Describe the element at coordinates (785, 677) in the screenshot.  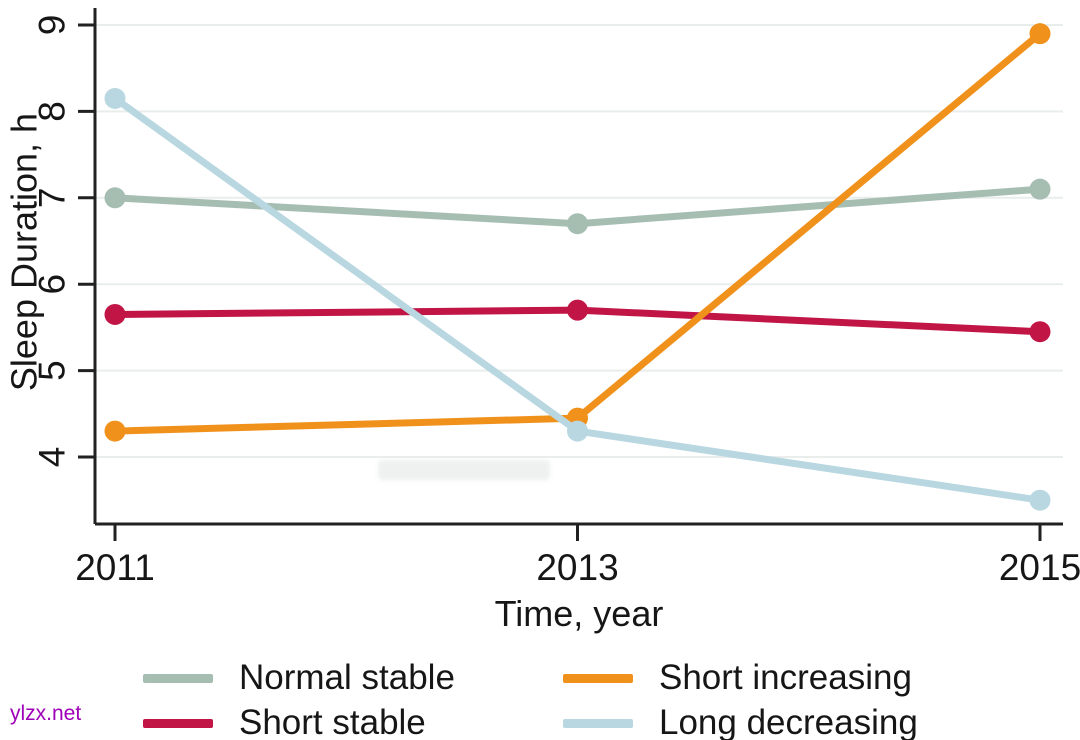
I see `legend-label-short-increasing: Short increasing` at that location.